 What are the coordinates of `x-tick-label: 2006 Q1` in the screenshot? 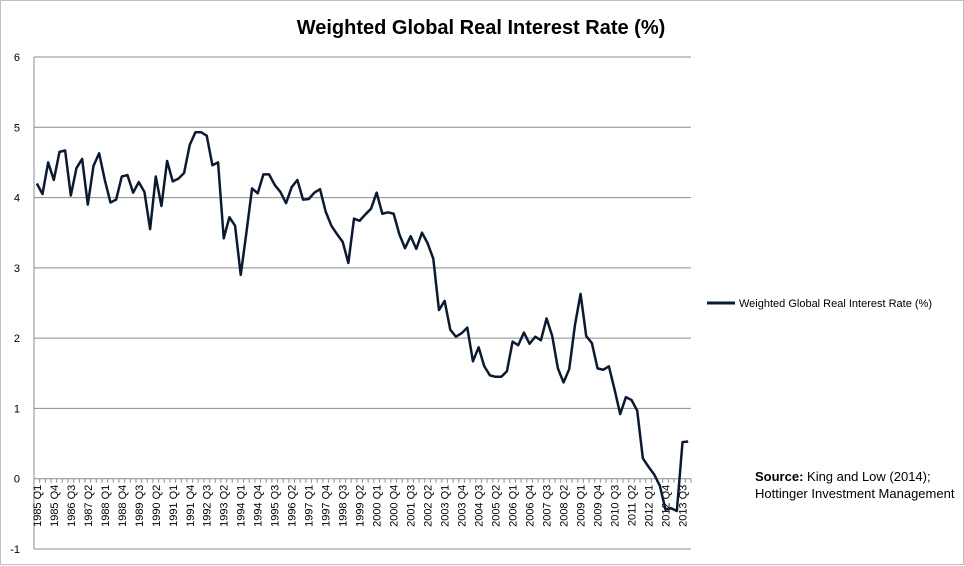 It's located at (514, 506).